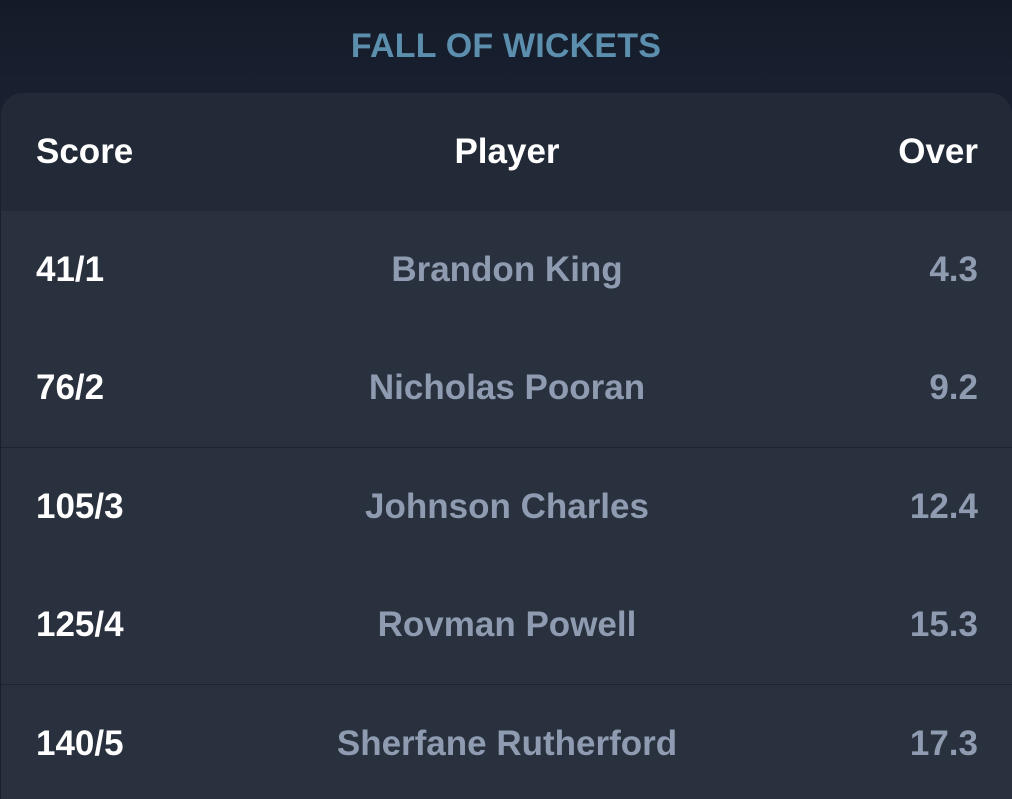 This screenshot has height=799, width=1012. Describe the element at coordinates (80, 506) in the screenshot. I see `cell-score: 105/3` at that location.